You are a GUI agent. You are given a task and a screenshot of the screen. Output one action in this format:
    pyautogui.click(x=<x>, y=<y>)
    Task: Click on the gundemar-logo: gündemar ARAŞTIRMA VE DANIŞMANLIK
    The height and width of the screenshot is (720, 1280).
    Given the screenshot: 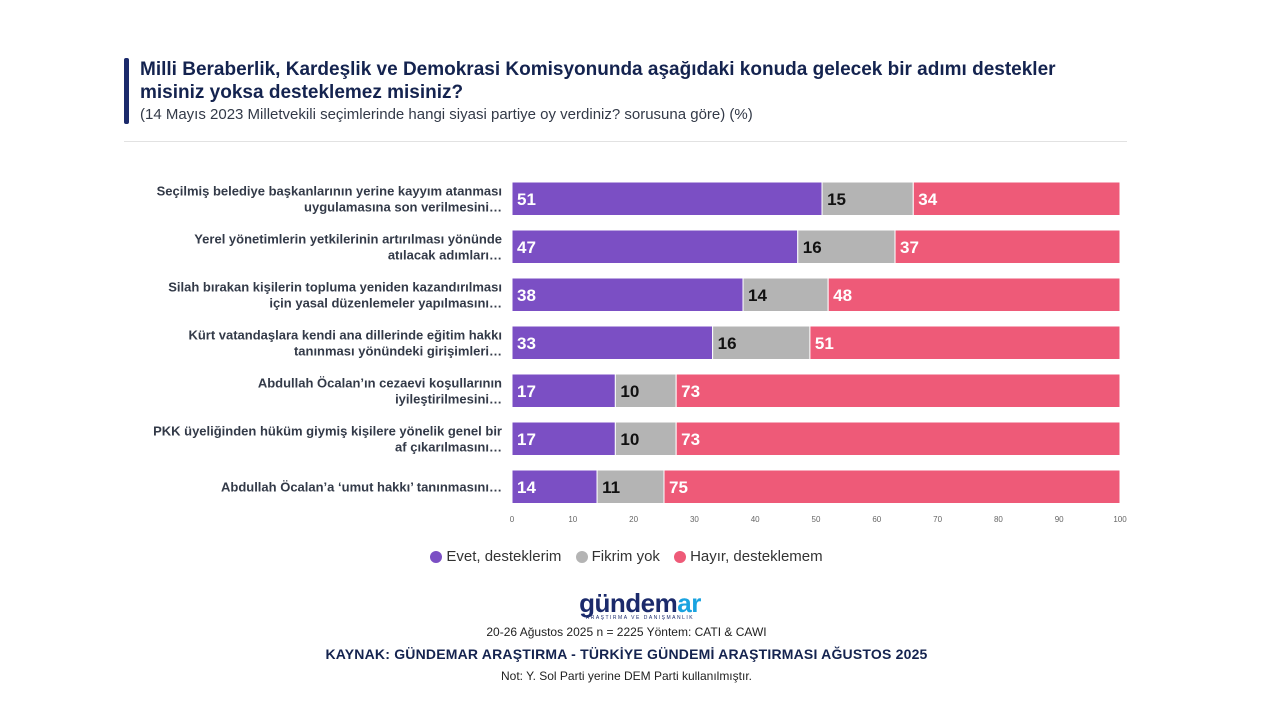 What is the action you would take?
    pyautogui.click(x=640, y=605)
    